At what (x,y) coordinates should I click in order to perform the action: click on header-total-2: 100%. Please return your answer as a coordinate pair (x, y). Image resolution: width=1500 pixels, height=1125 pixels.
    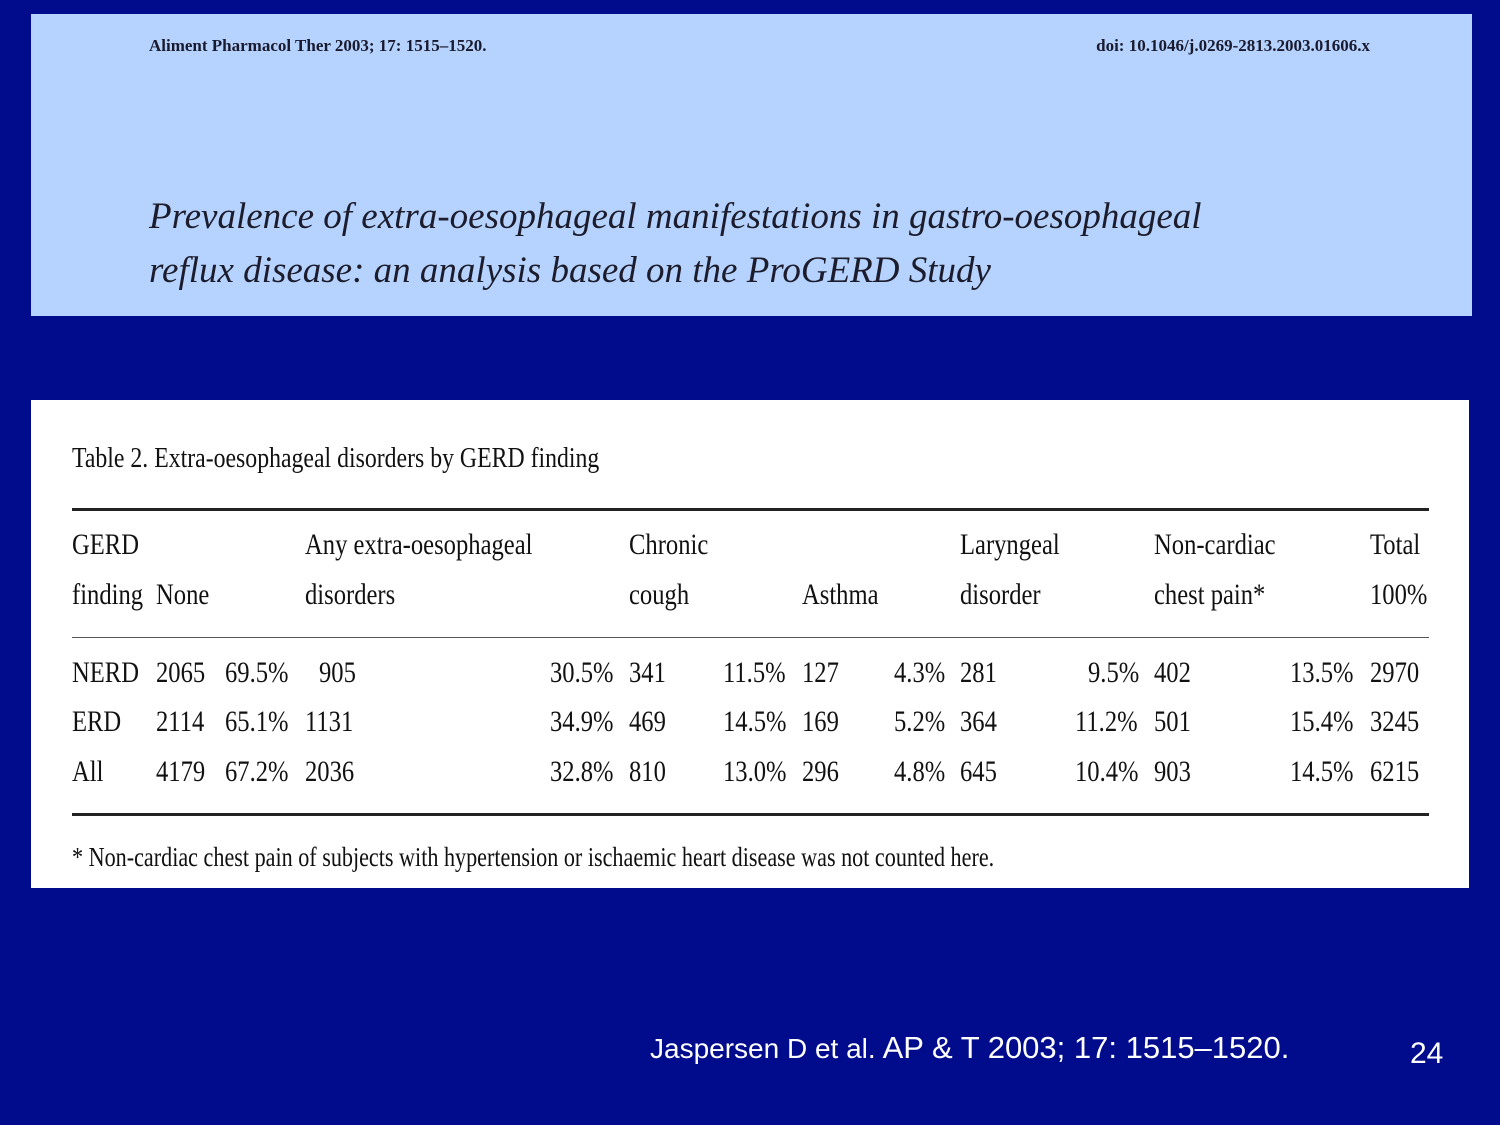
    Looking at the image, I should click on (1399, 594).